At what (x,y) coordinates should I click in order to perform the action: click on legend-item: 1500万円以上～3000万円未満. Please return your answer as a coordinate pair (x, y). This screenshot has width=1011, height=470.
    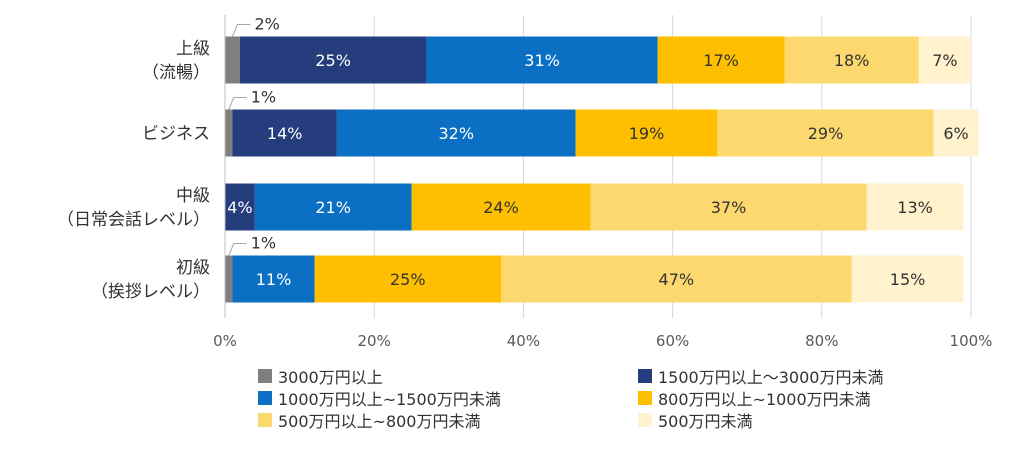
    Looking at the image, I should click on (808, 376).